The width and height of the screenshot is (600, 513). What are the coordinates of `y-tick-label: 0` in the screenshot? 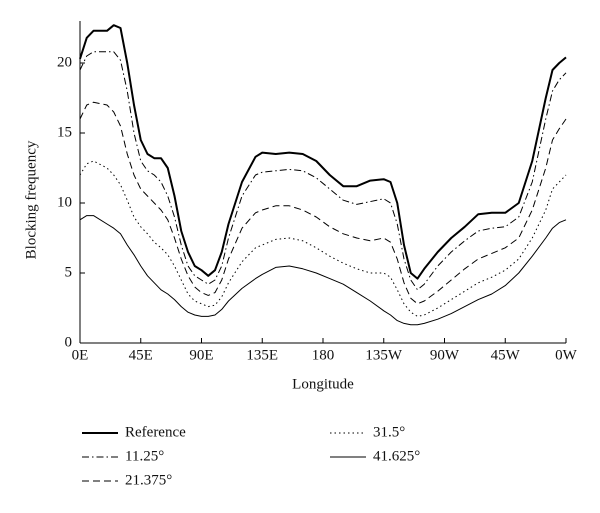 It's located at (69, 342).